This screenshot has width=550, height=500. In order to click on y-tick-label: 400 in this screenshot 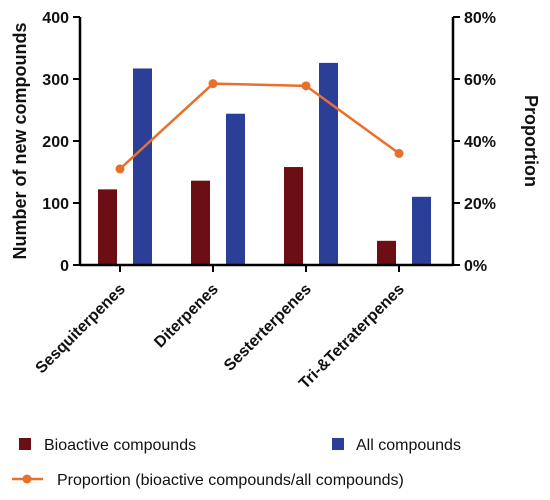, I will do `click(55, 18)`.